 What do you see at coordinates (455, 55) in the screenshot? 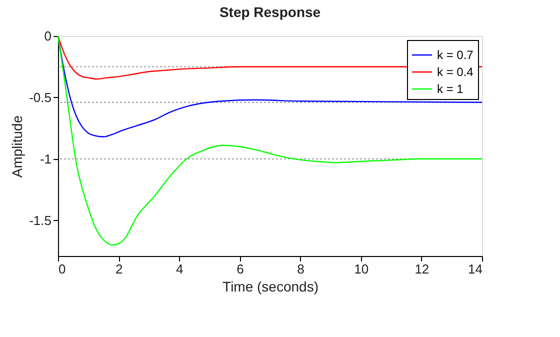
I see `legend-label: k = 0.7` at bounding box center [455, 55].